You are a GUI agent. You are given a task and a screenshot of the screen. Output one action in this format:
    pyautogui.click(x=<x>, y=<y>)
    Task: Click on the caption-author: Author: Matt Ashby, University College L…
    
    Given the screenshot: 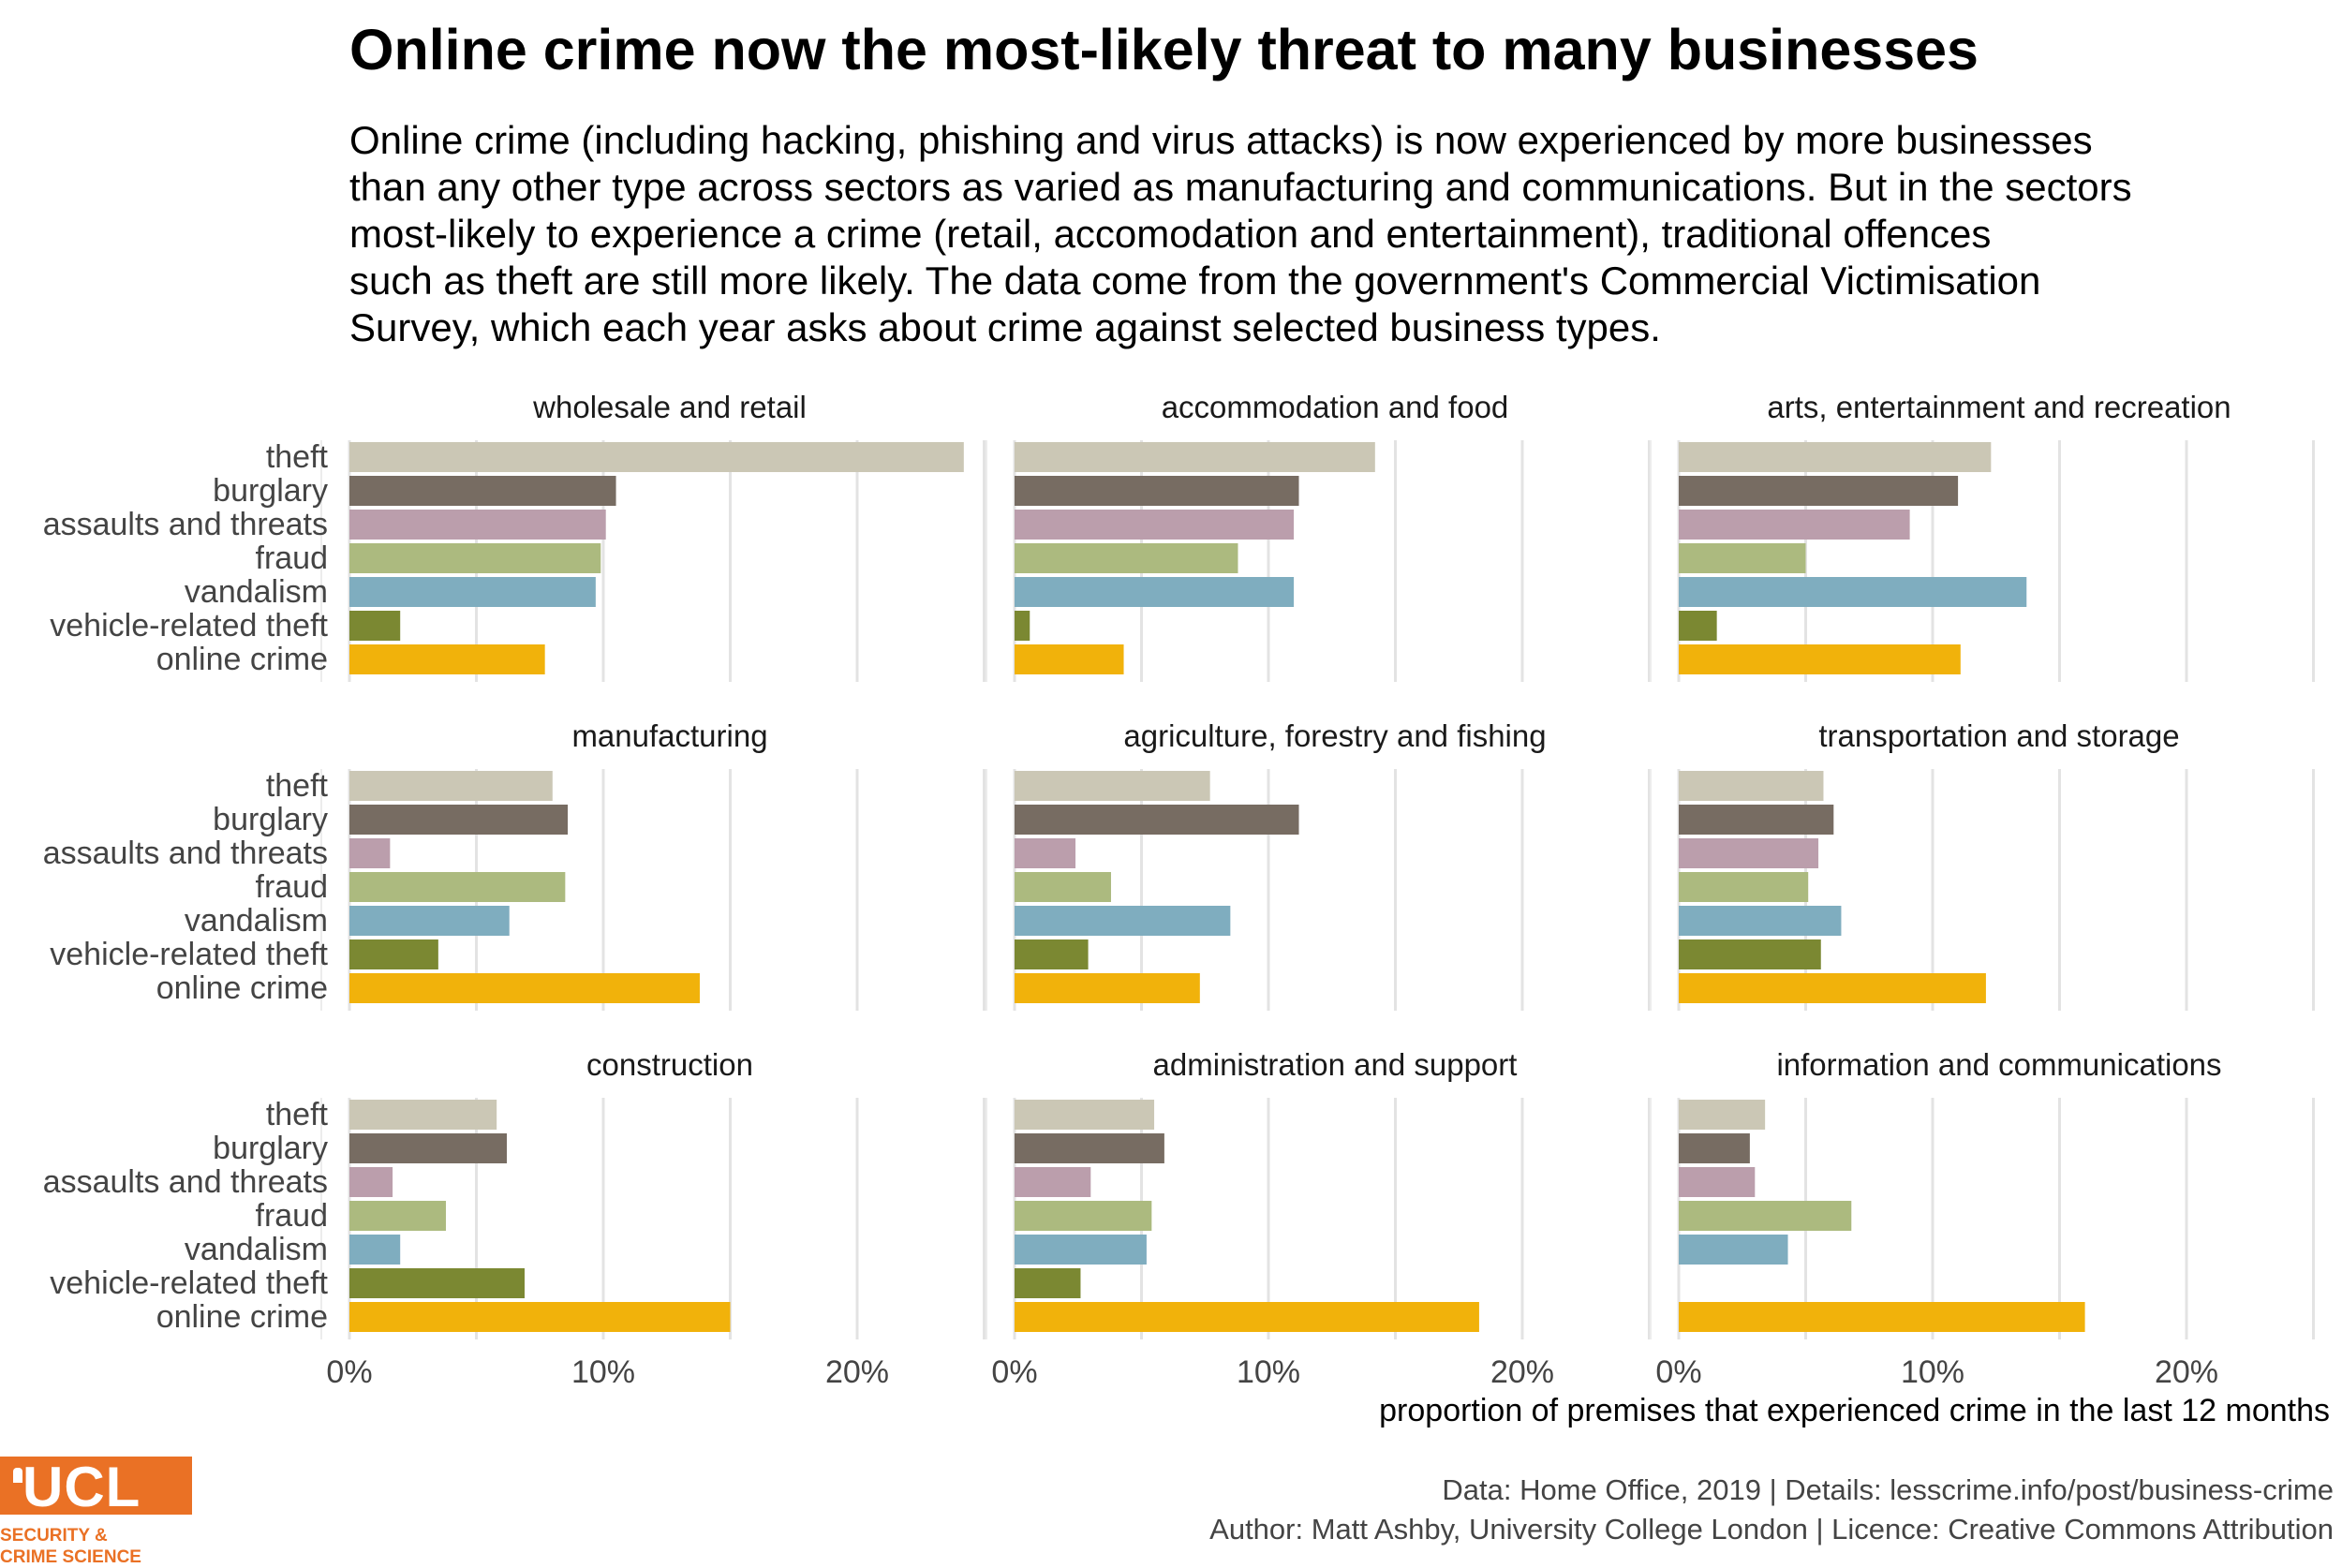 What is the action you would take?
    pyautogui.click(x=1771, y=1529)
    